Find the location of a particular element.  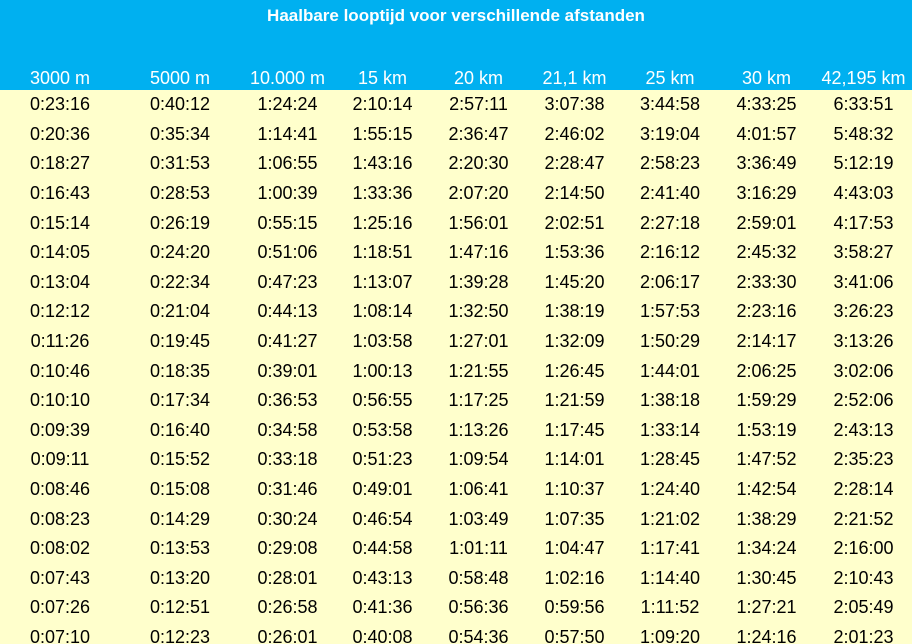

cell: 1:43:16 is located at coordinates (382, 163).